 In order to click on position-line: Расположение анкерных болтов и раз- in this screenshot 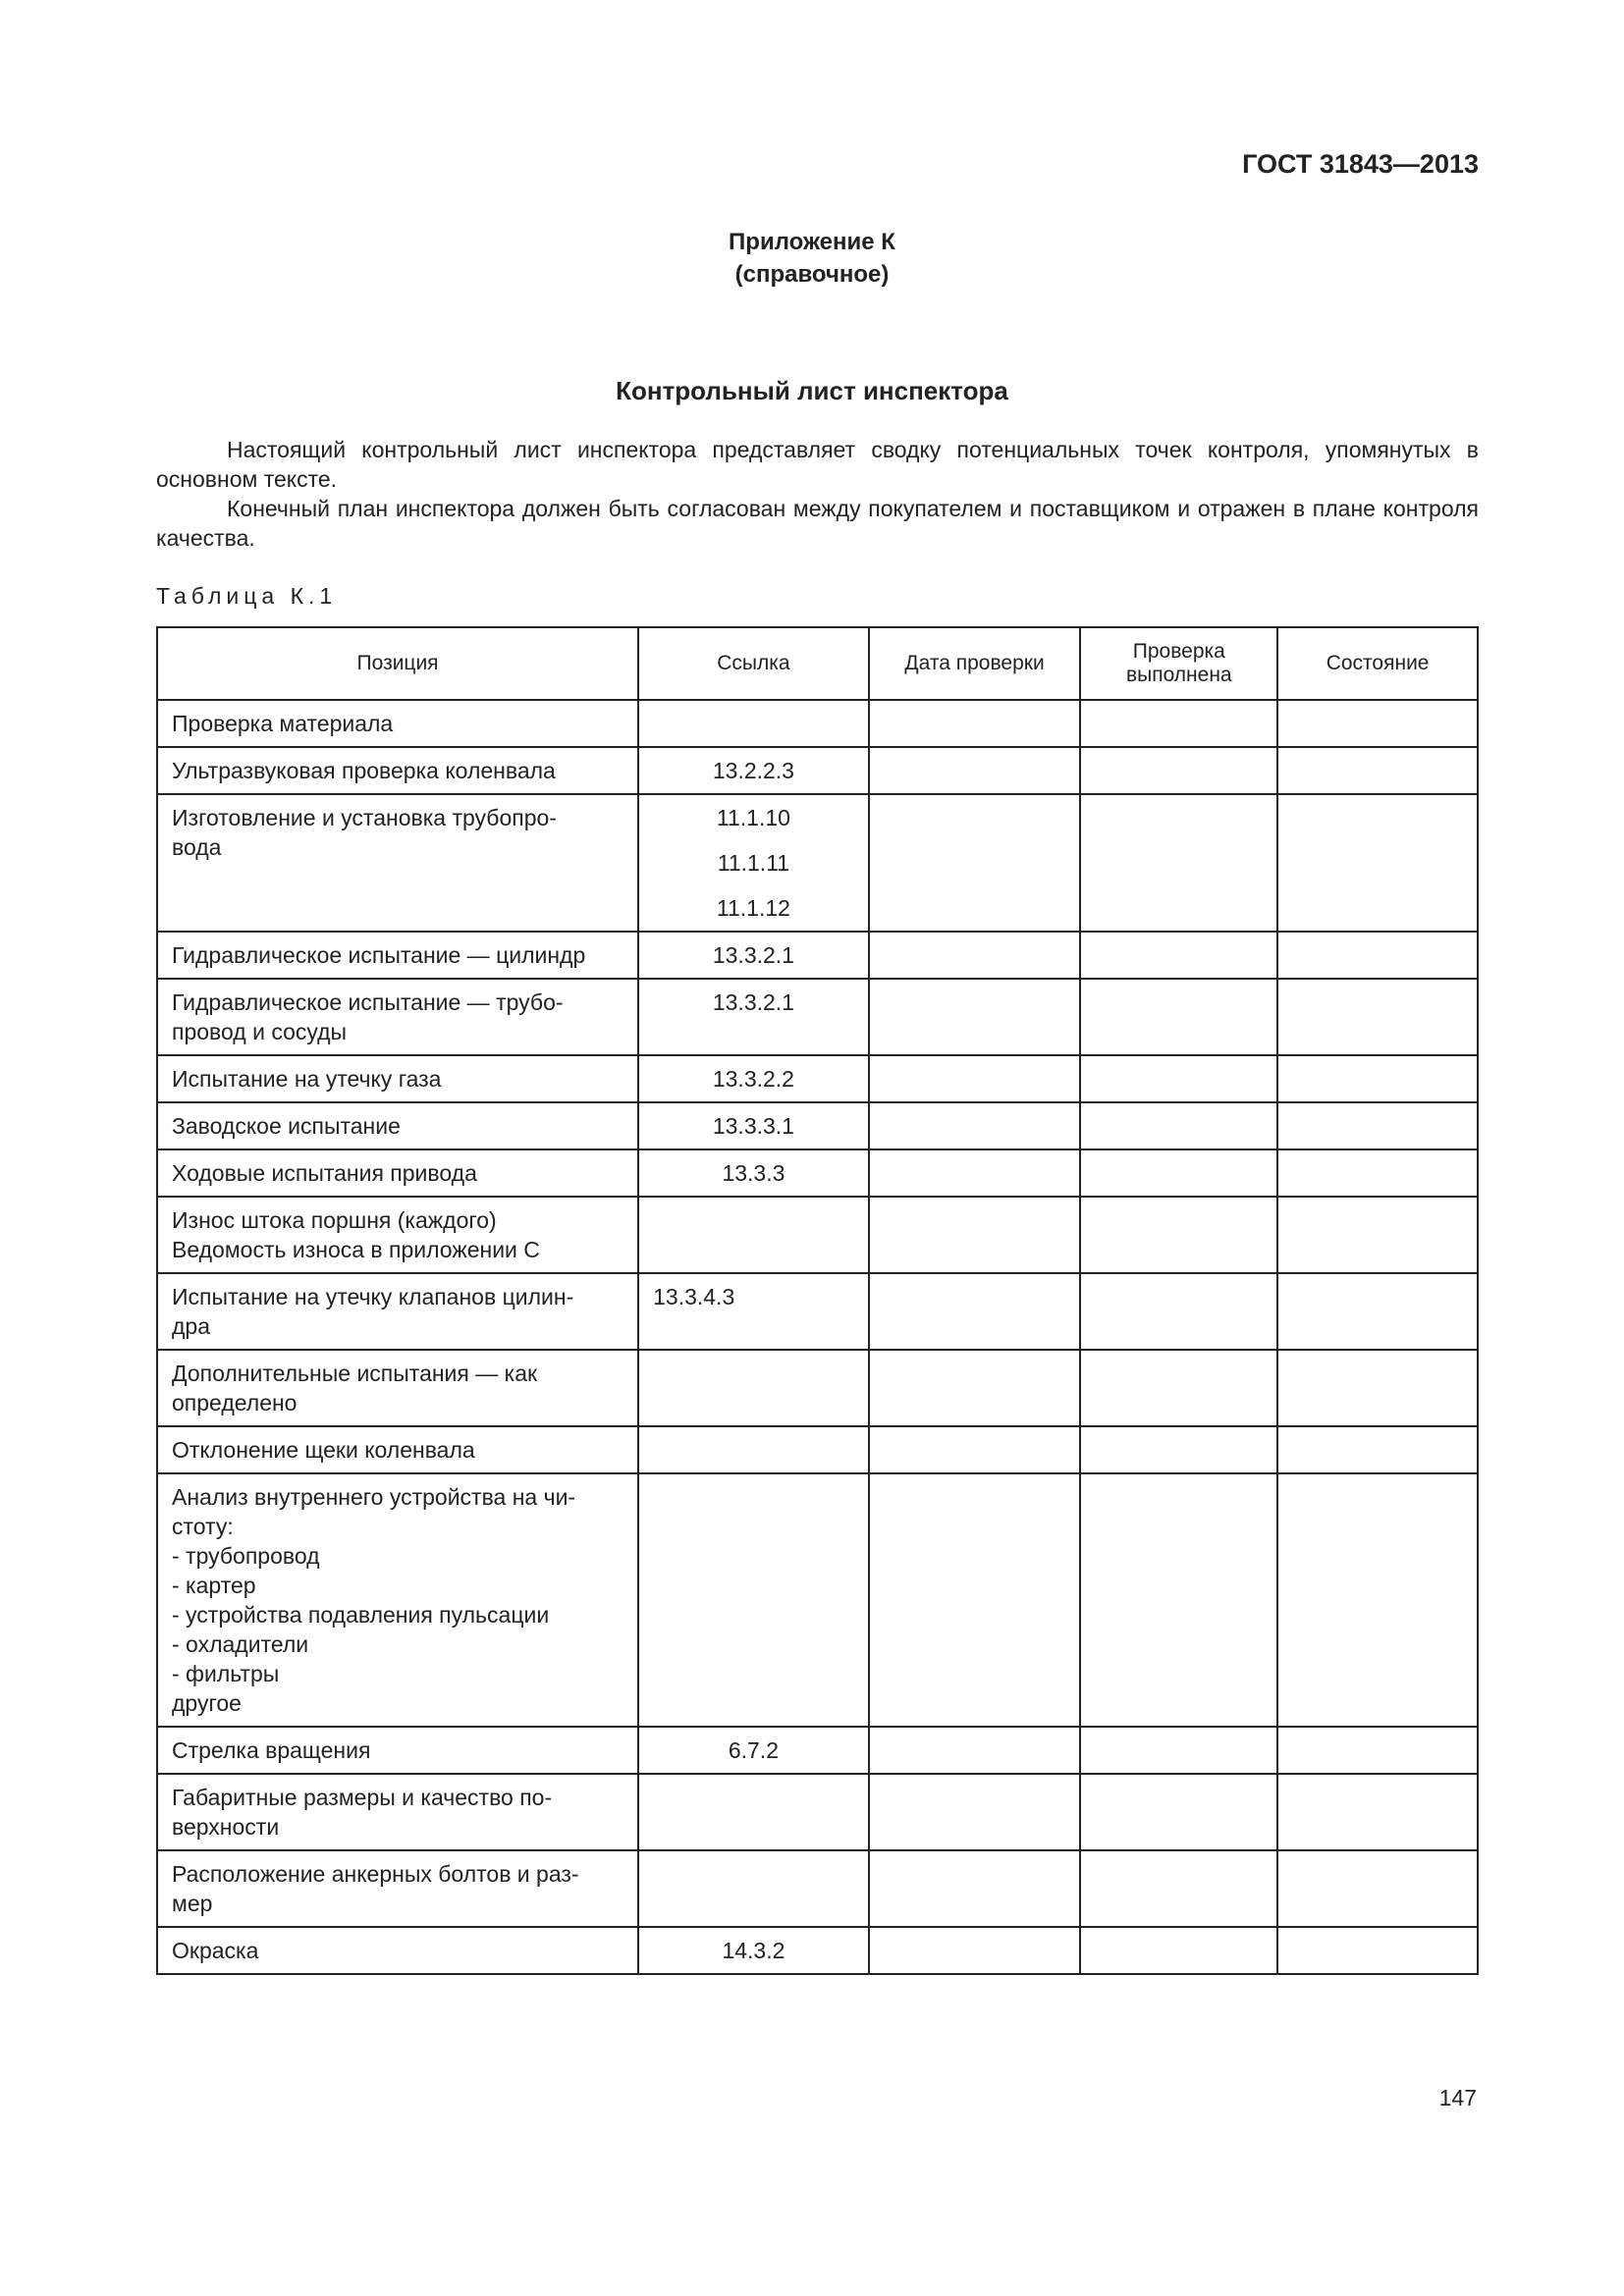, I will do `click(375, 1874)`.